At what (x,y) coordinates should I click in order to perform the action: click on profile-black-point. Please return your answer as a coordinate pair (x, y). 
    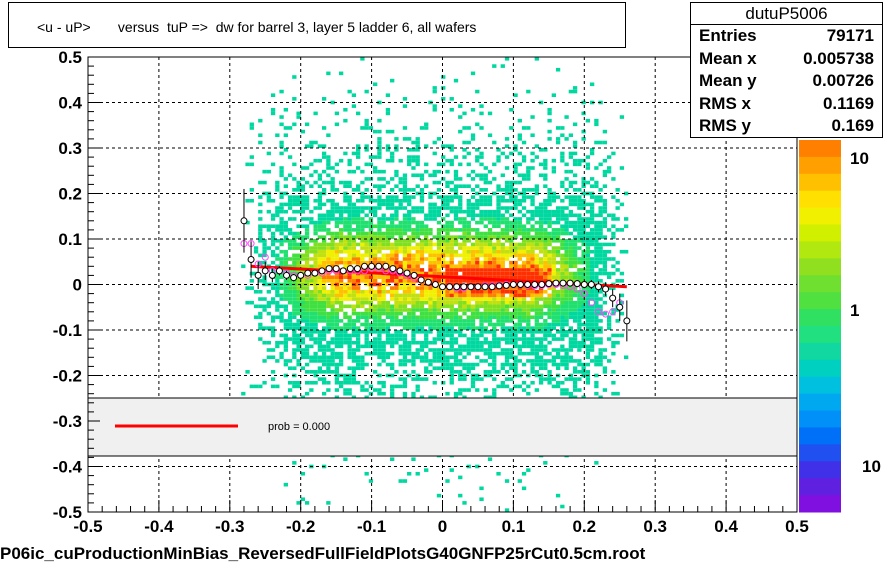
    Looking at the image, I should click on (400, 271).